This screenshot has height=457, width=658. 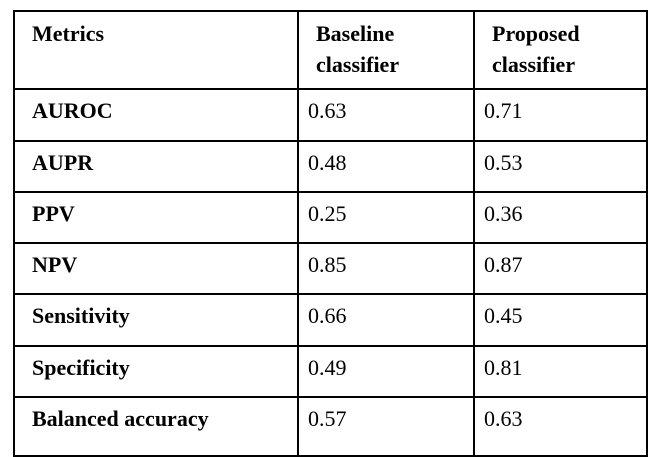 I want to click on metric-cell: AUROC, so click(x=156, y=115).